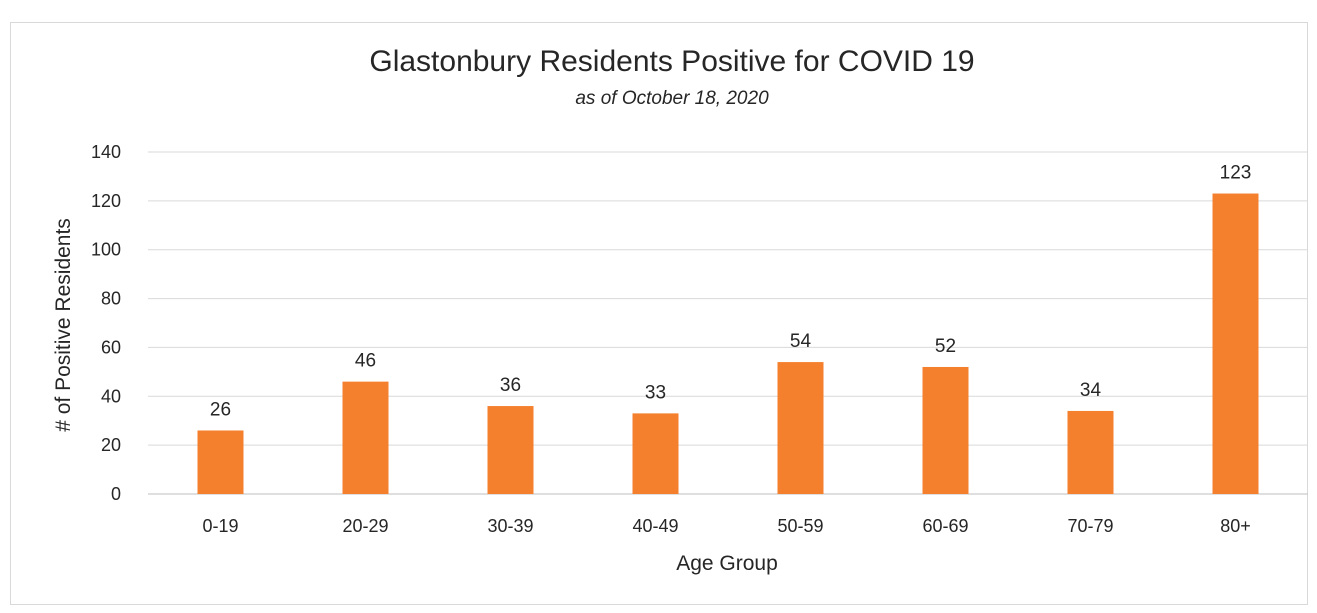  Describe the element at coordinates (672, 98) in the screenshot. I see `chart-subtitle: as of October 18, 2020` at that location.